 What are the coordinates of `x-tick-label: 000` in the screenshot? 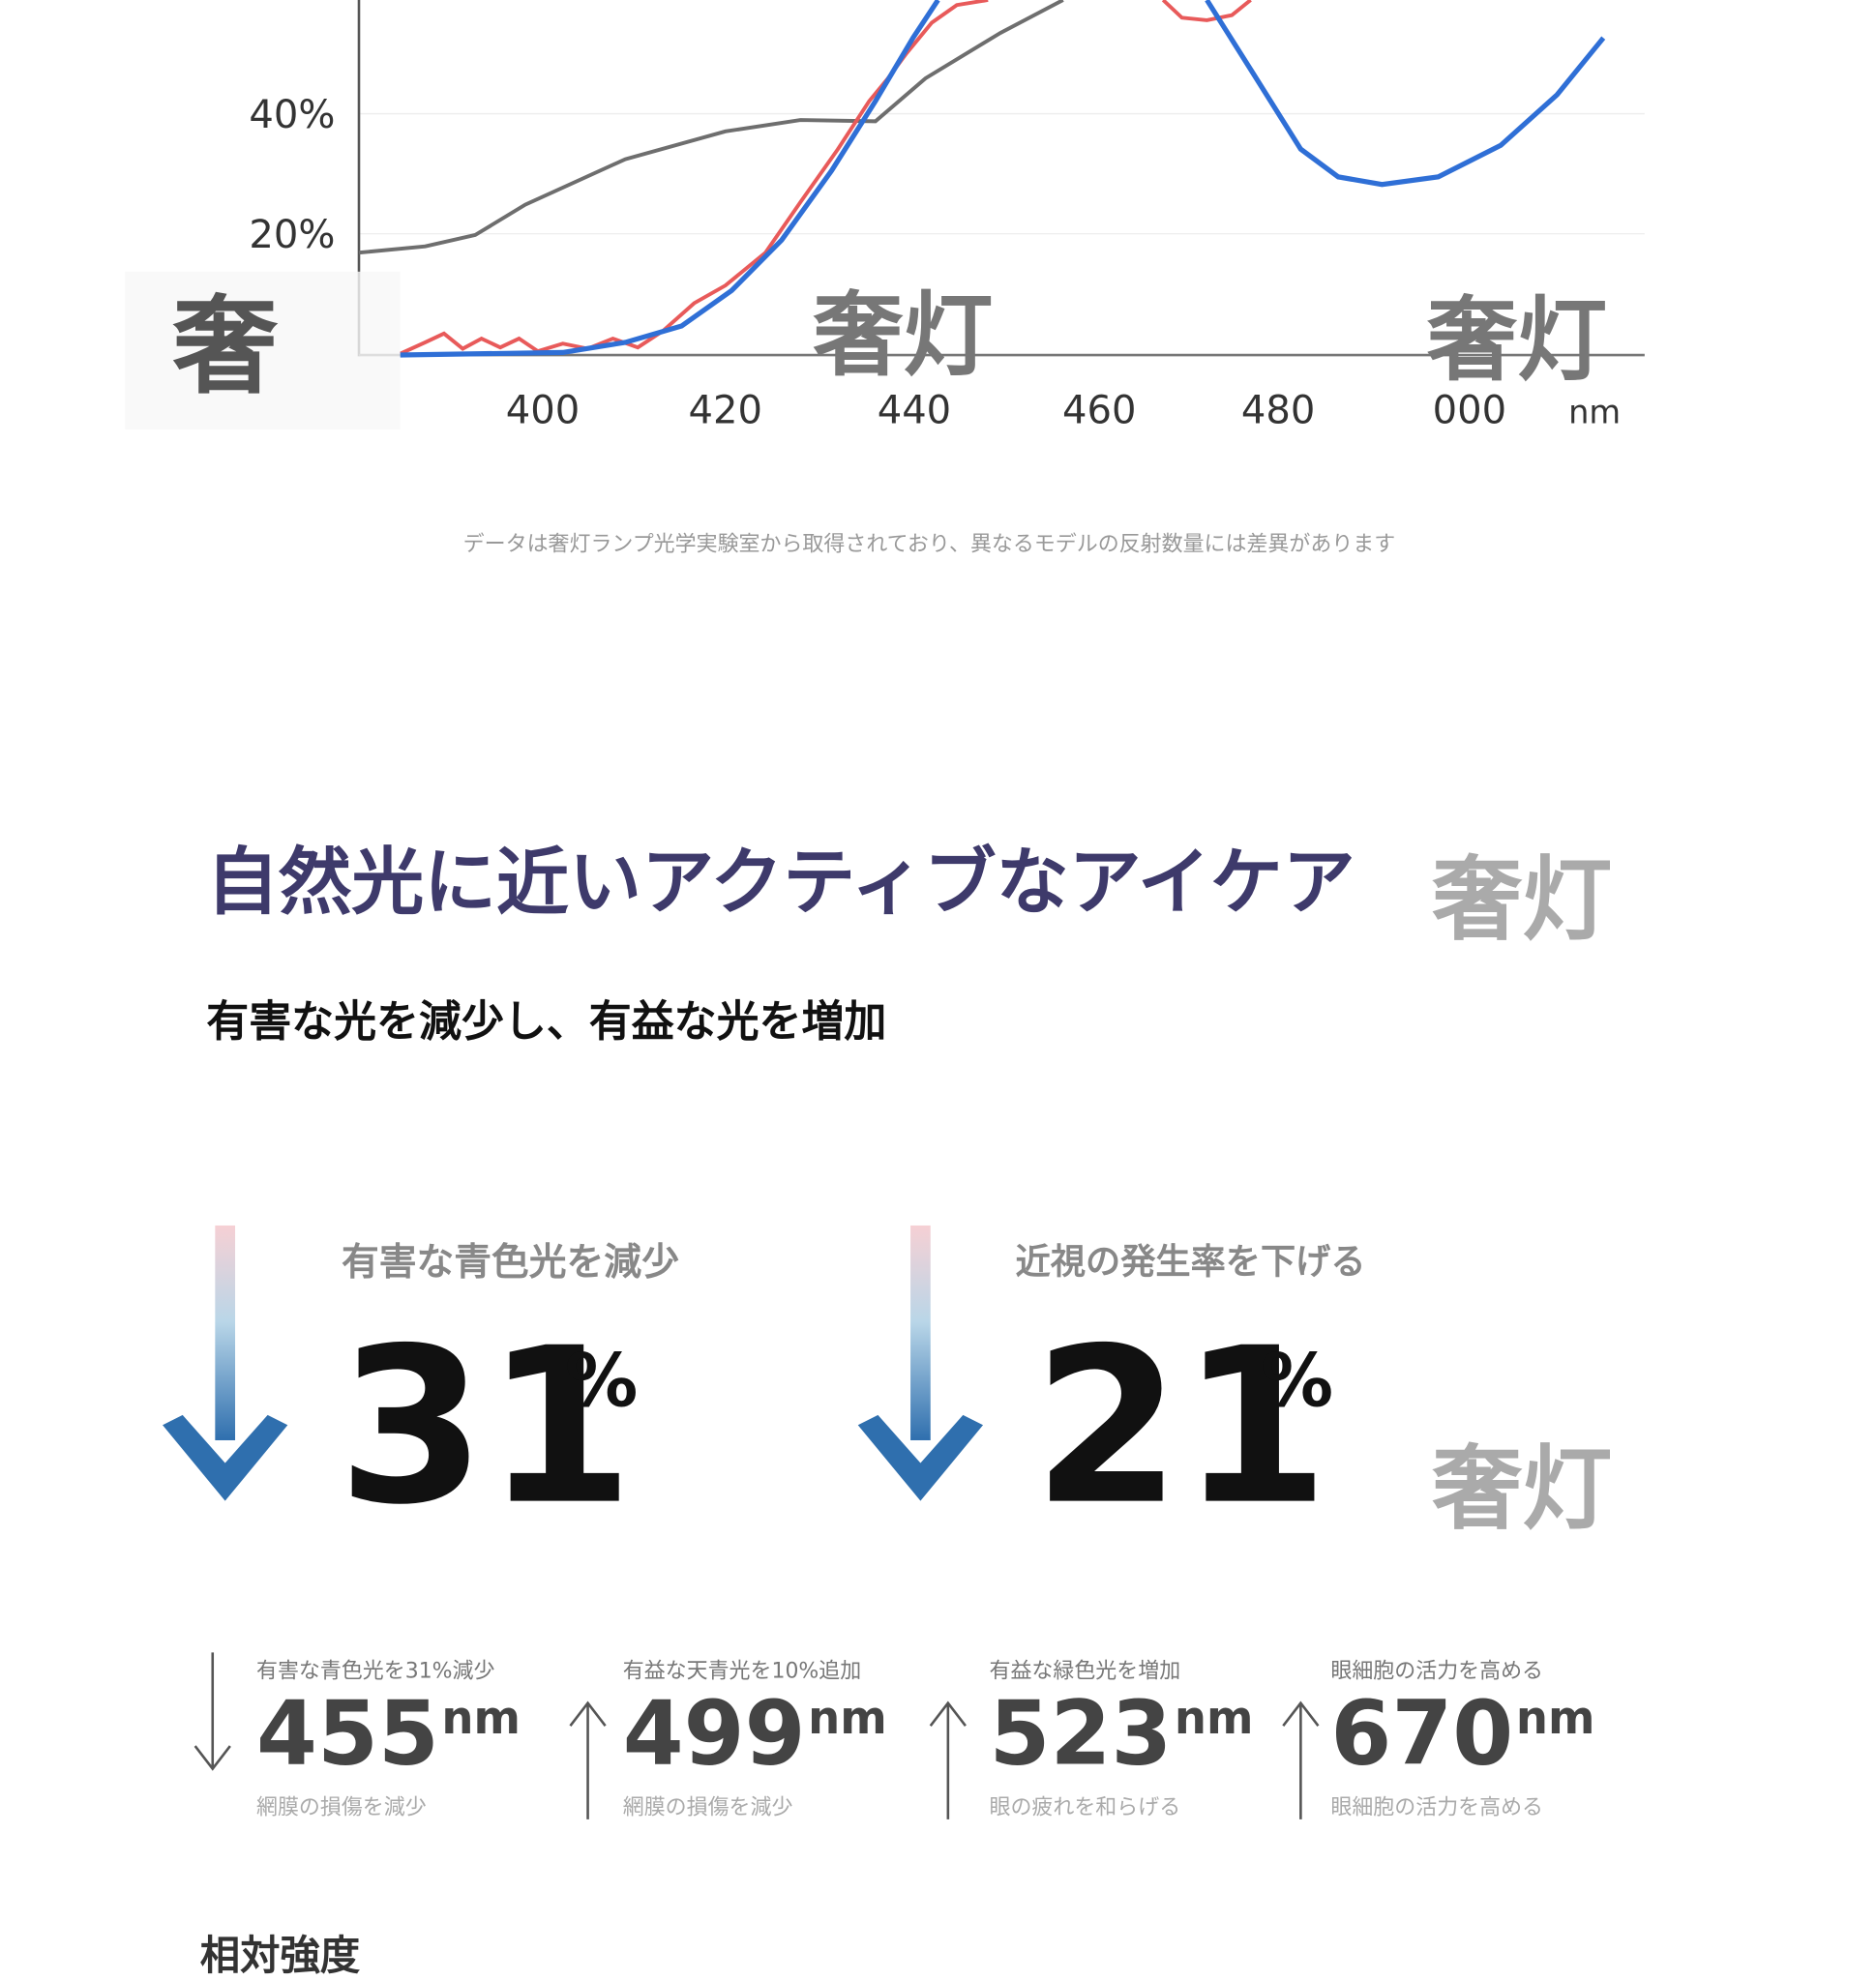 It's located at (1469, 410).